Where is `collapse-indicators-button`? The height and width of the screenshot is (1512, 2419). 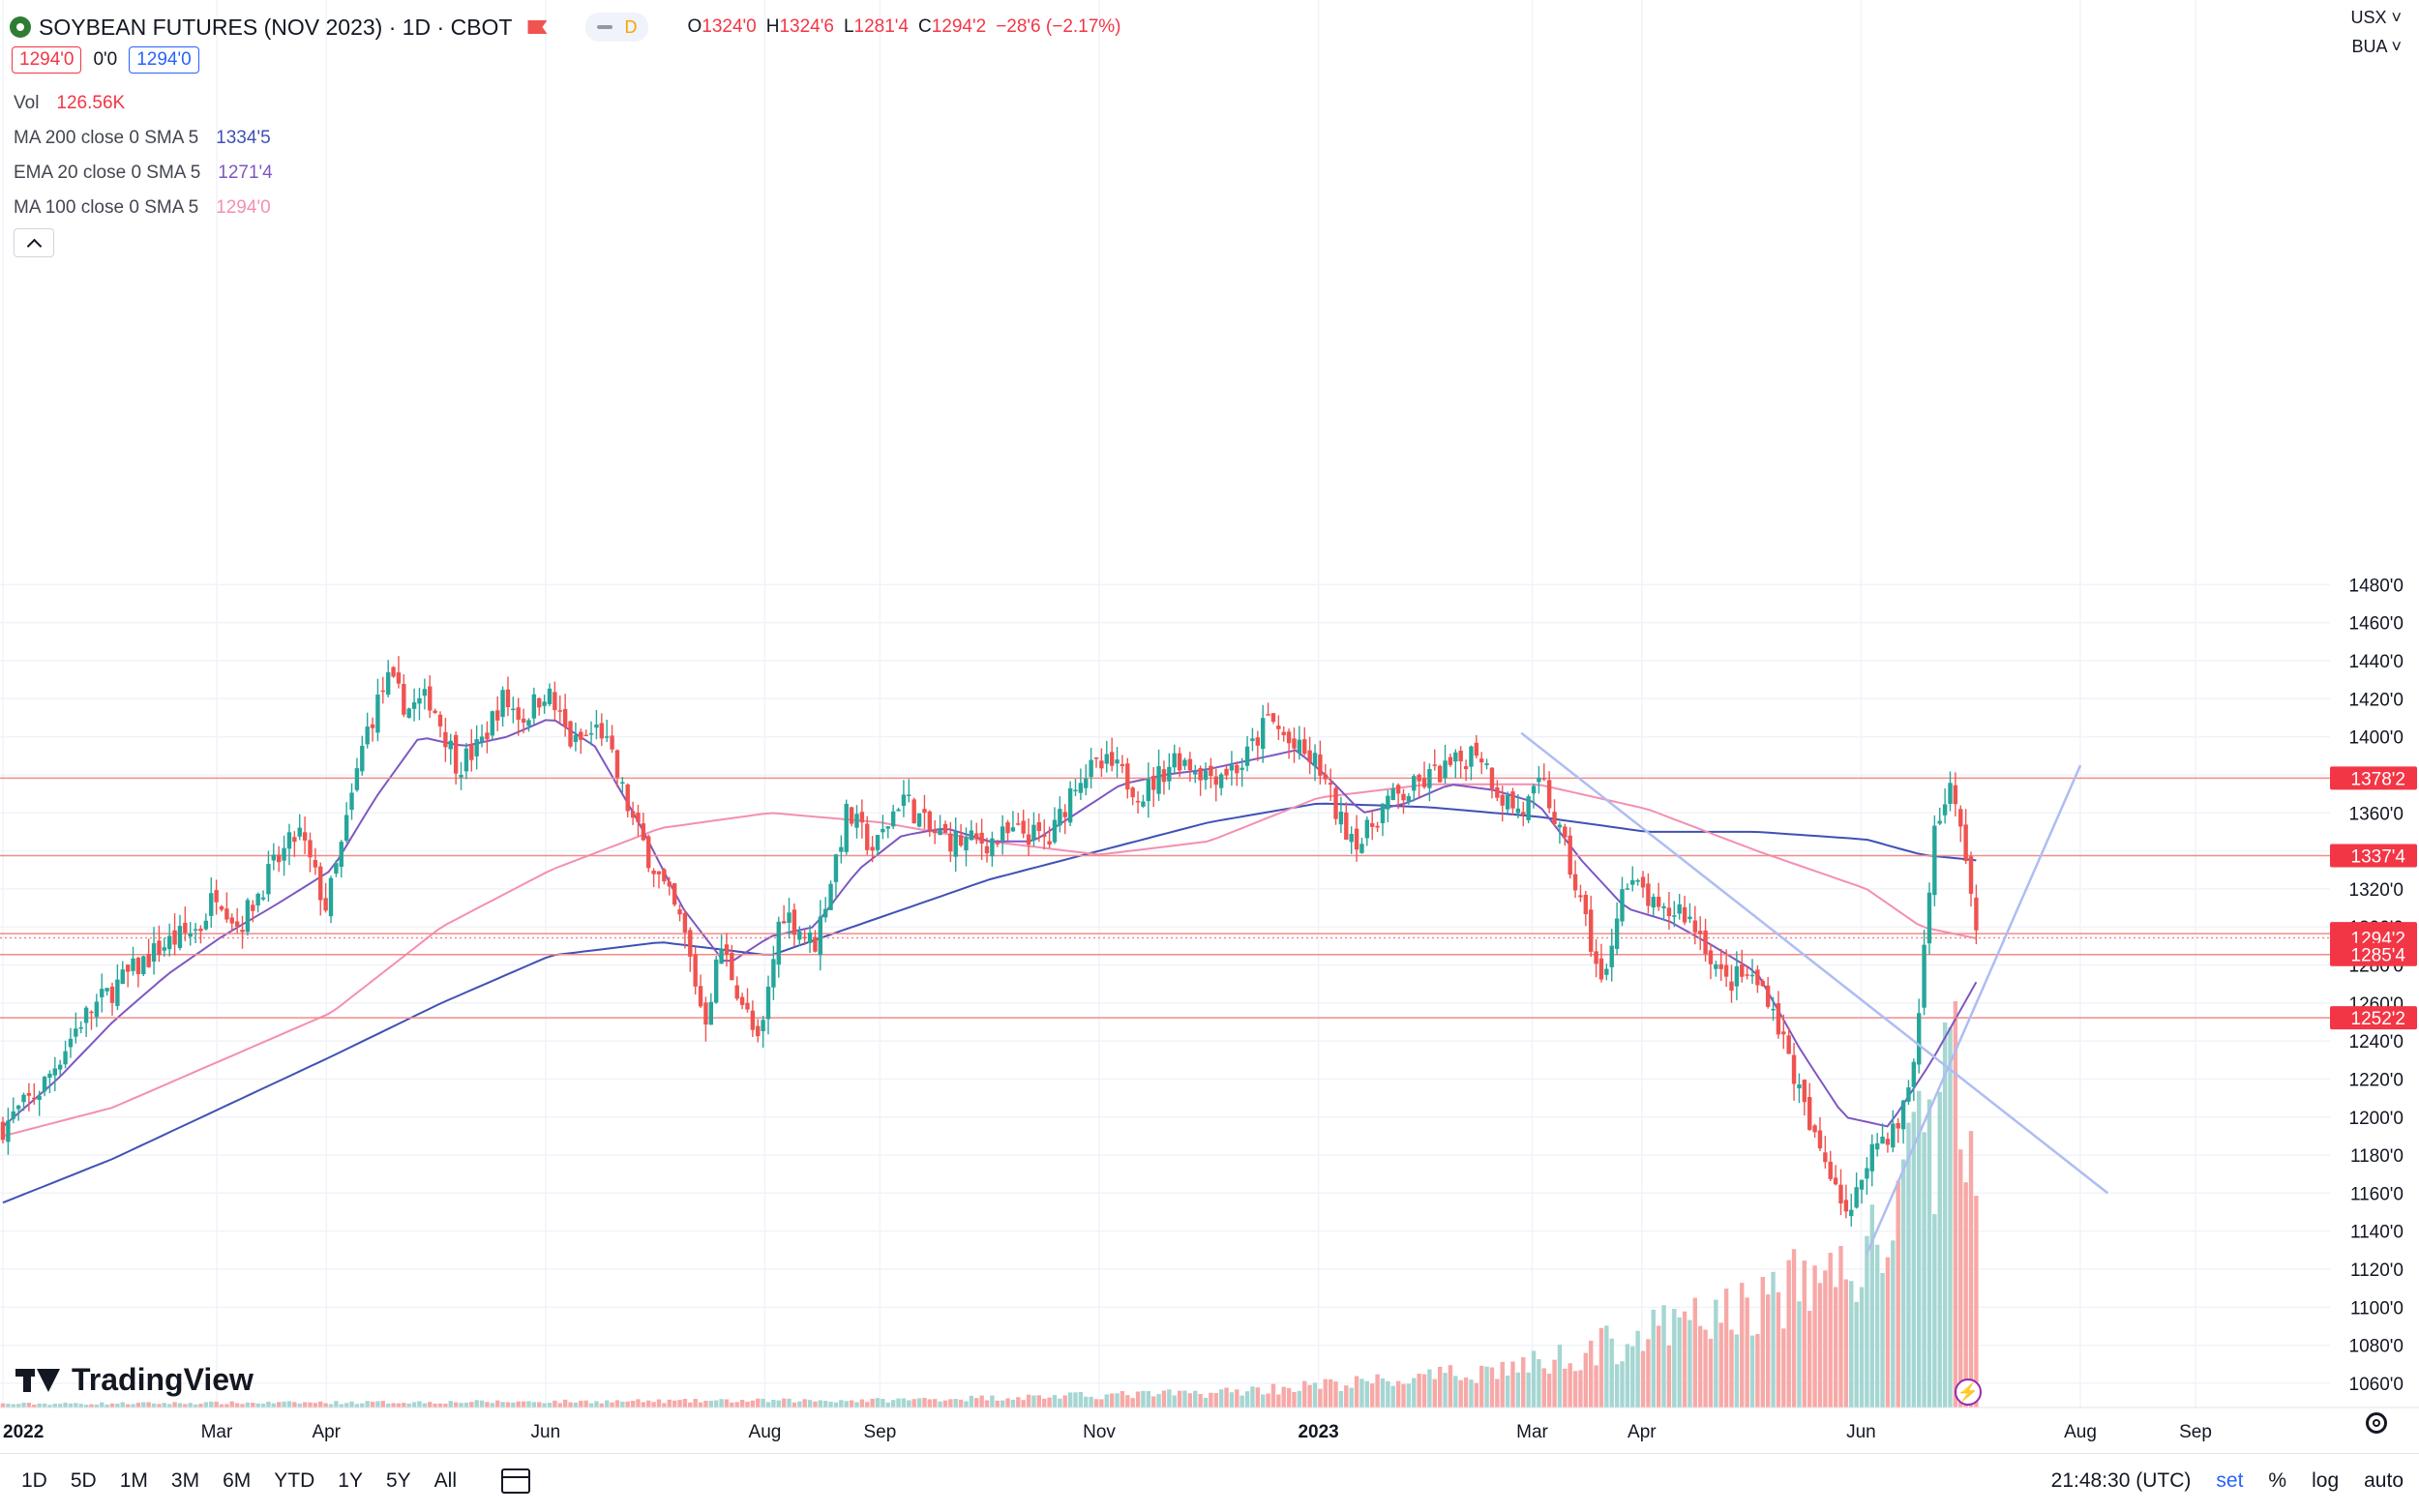 collapse-indicators-button is located at coordinates (34, 243).